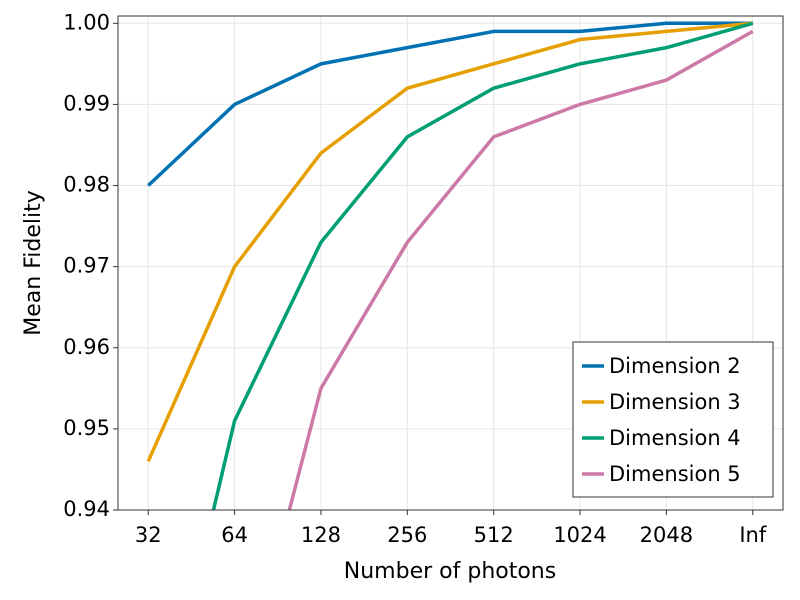 Image resolution: width=800 pixels, height=600 pixels. Describe the element at coordinates (86, 509) in the screenshot. I see `y-tick-label: 0.94` at that location.